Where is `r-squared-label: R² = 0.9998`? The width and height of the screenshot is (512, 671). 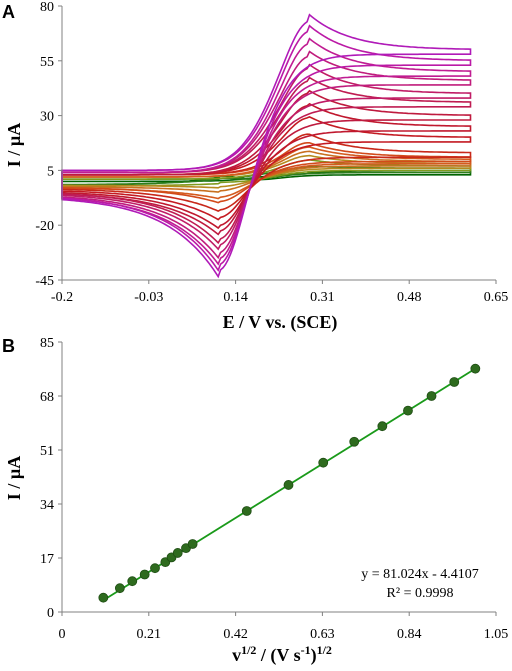 r-squared-label: R² = 0.9998 is located at coordinates (420, 593).